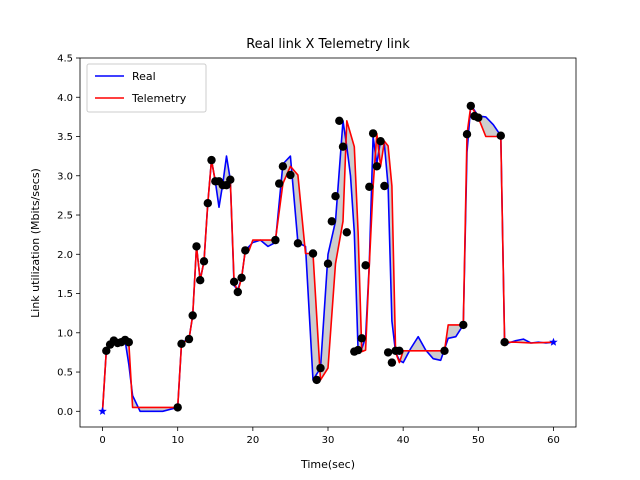  Describe the element at coordinates (553, 440) in the screenshot. I see `x-tick-label: 60` at that location.